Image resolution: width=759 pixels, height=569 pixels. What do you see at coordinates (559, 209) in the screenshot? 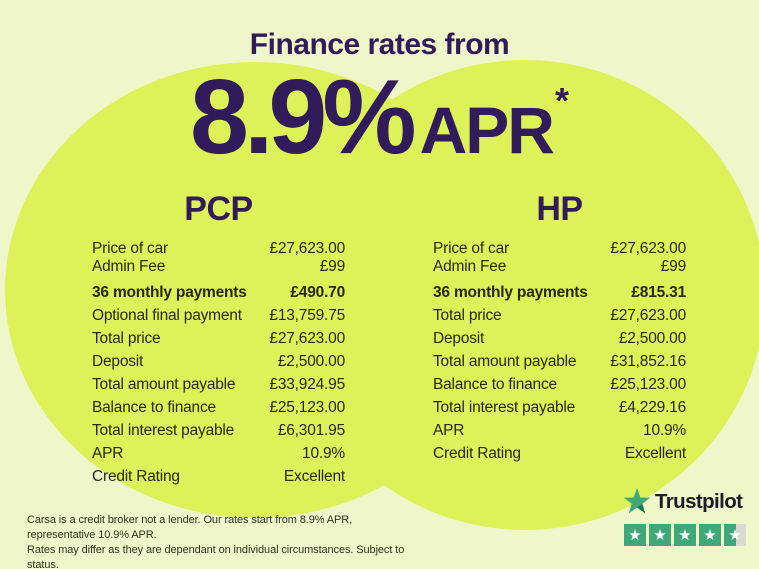
I see `hp-heading: HP` at bounding box center [559, 209].